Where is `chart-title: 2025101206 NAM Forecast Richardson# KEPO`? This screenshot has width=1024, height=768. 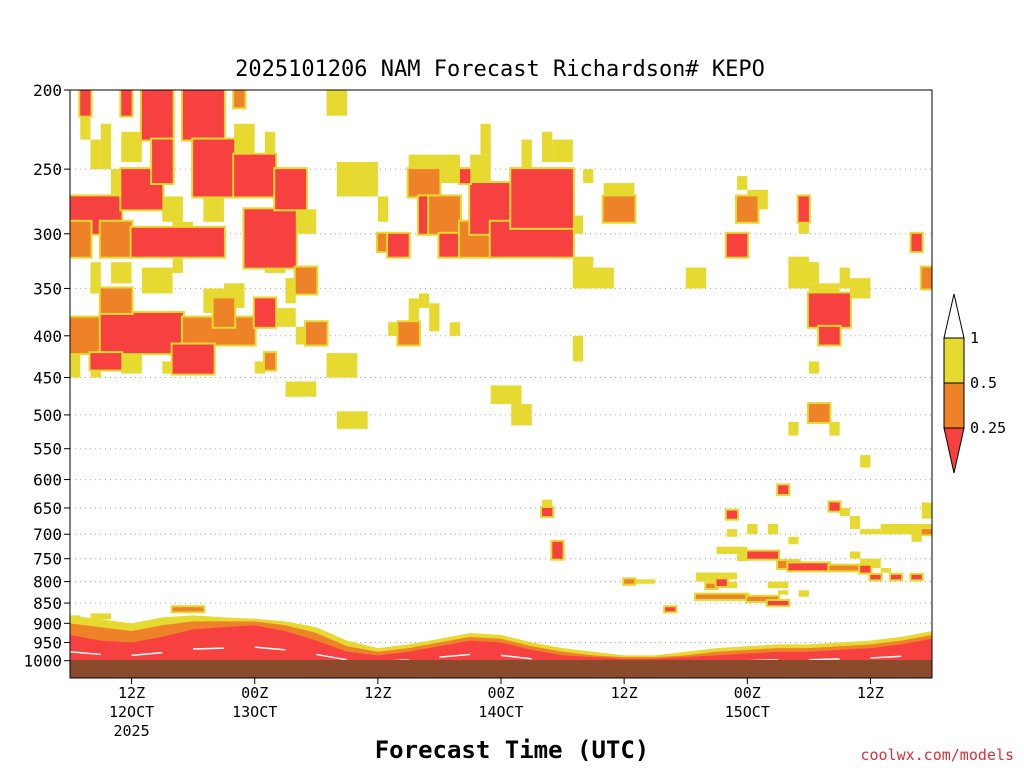 chart-title: 2025101206 NAM Forecast Richardson# KEPO is located at coordinates (500, 69).